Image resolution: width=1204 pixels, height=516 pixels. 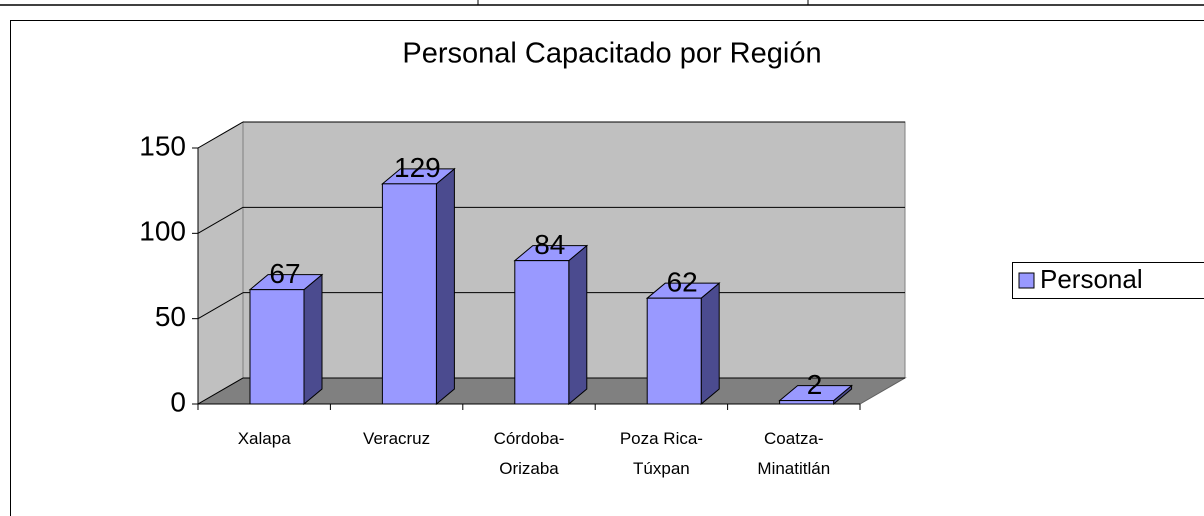 What do you see at coordinates (220, 263) in the screenshot?
I see `side-wall` at bounding box center [220, 263].